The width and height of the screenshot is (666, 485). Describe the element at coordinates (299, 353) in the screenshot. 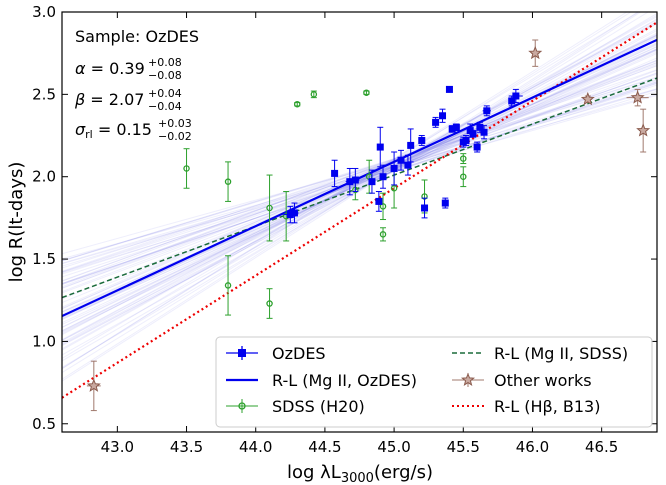

I see `legend-label-ozdes: OzDES` at that location.